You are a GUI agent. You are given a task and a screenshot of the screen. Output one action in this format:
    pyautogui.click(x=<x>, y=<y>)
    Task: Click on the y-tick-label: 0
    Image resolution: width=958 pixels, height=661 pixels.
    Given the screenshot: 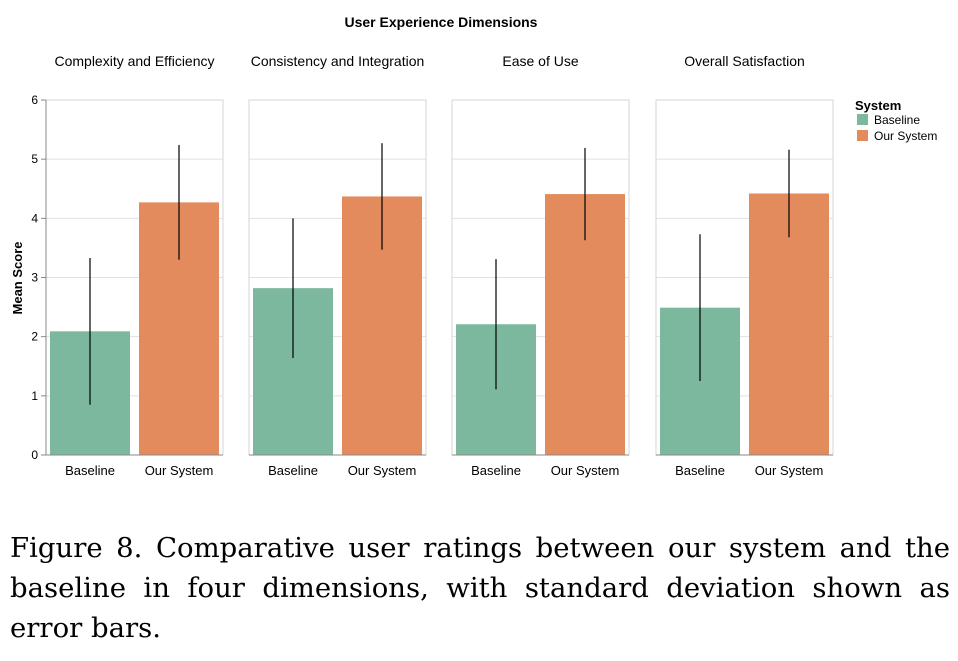 What is the action you would take?
    pyautogui.click(x=34, y=455)
    